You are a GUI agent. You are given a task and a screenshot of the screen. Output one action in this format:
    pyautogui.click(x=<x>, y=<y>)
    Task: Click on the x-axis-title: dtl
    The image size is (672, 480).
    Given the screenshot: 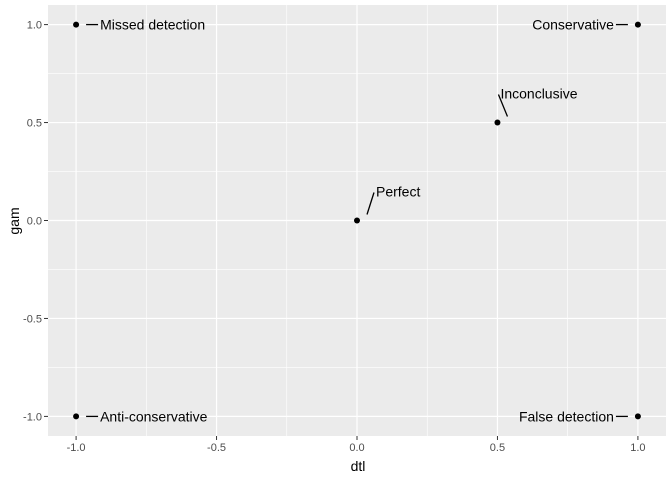 What is the action you would take?
    pyautogui.click(x=358, y=466)
    